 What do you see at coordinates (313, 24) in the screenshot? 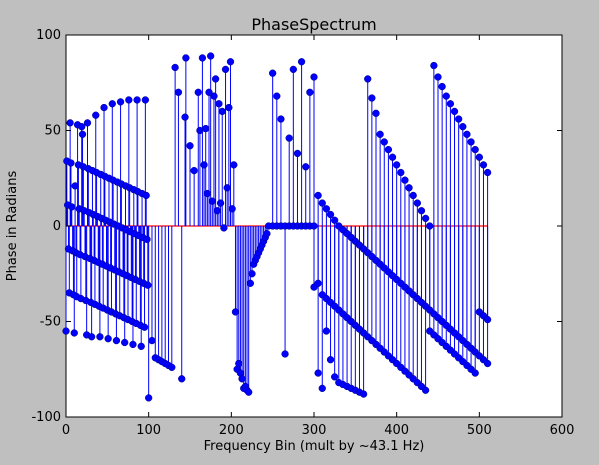
I see `chart-title: PhaseSpectrum` at bounding box center [313, 24].